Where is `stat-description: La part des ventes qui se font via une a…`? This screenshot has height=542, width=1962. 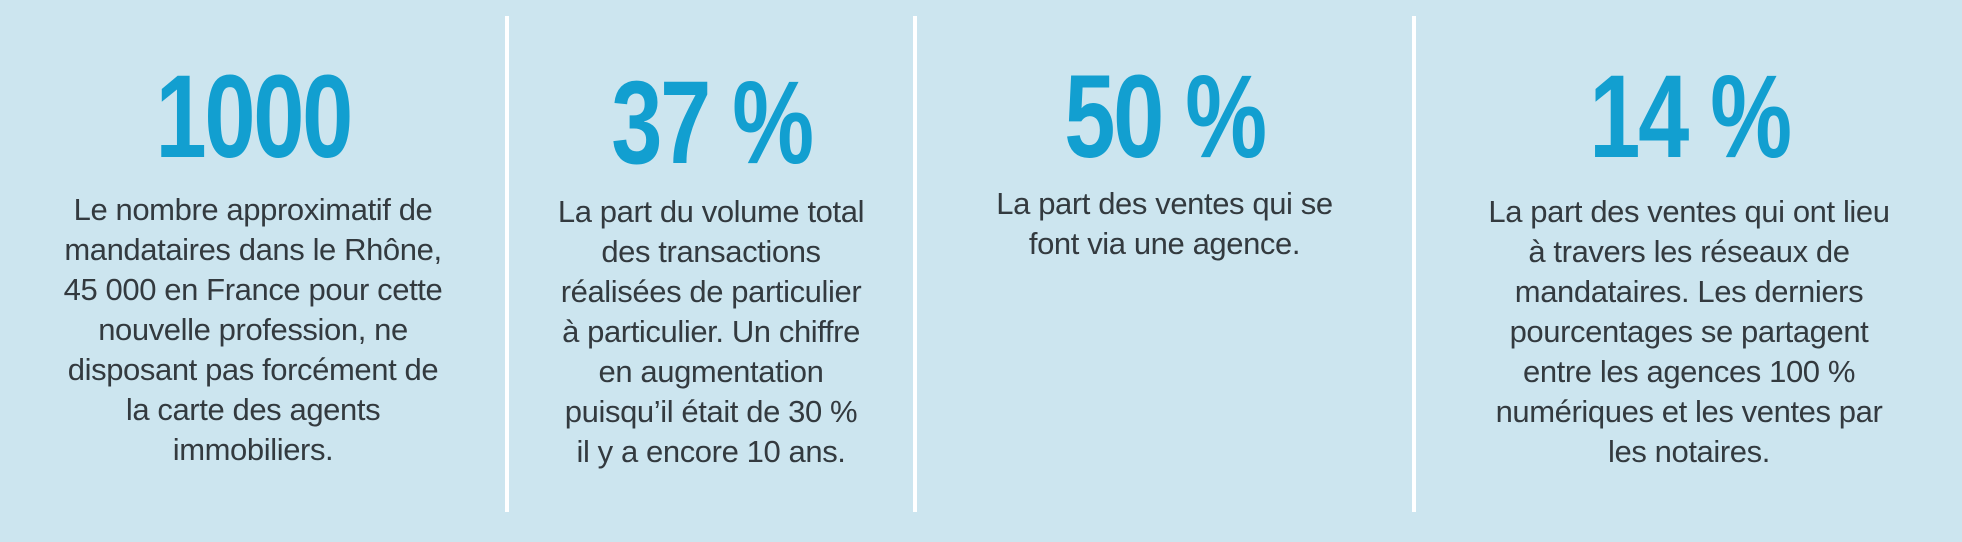 stat-description: La part des ventes qui se font via une a… is located at coordinates (1164, 223).